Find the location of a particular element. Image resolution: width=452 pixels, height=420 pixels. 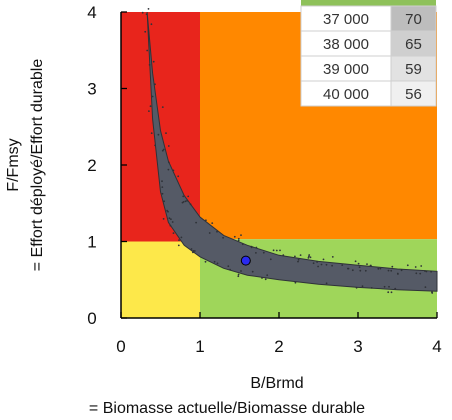

x-tick-label: 3 is located at coordinates (357, 346).